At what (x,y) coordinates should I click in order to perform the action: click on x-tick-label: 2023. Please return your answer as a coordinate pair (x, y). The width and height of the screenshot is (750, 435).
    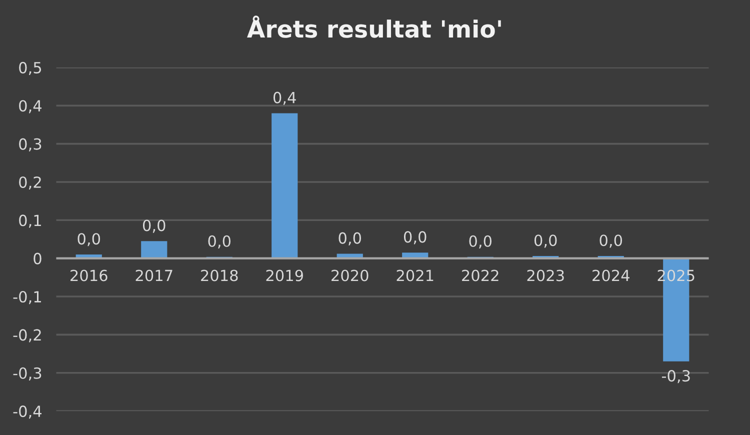
    Looking at the image, I should click on (545, 276).